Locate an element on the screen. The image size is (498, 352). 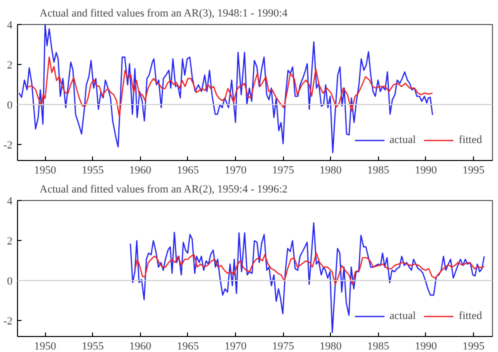
chart-title: Actual and fitted values from an AR(2), 1959:4 - 1996:2 is located at coordinates (164, 190).